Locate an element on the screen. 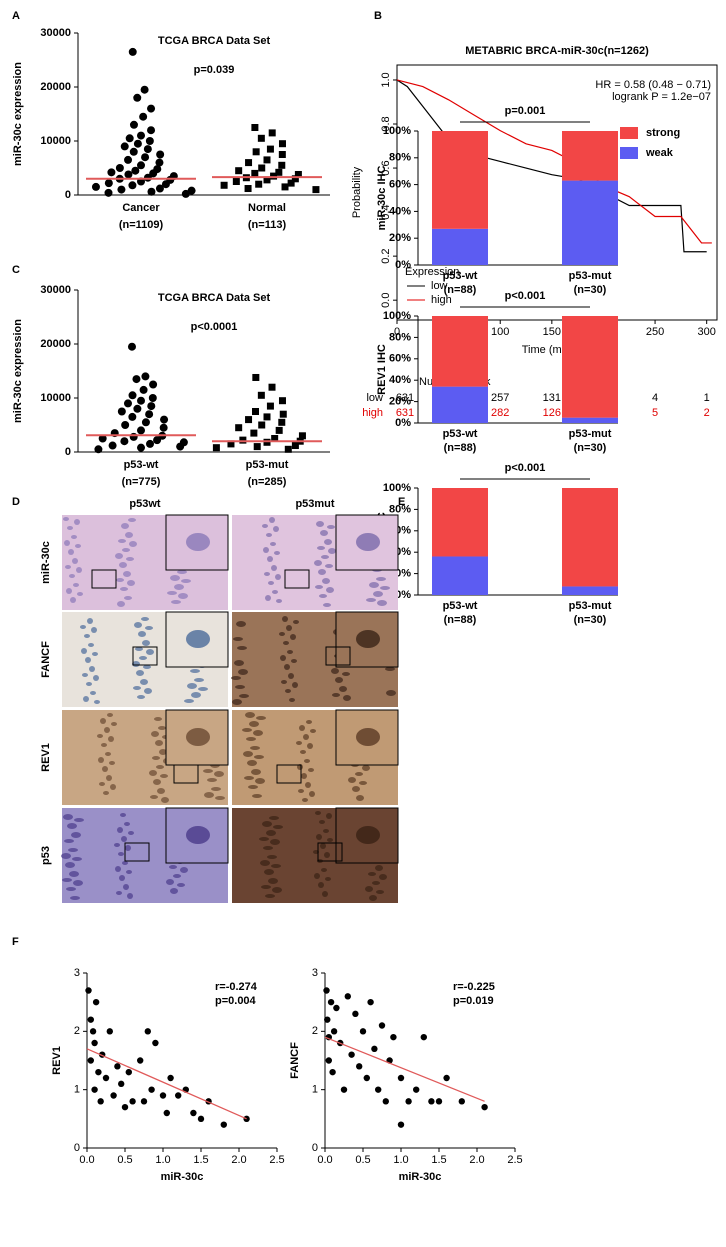 This screenshot has width=726, height=1247. y-tick-label: 40% is located at coordinates (400, 211).